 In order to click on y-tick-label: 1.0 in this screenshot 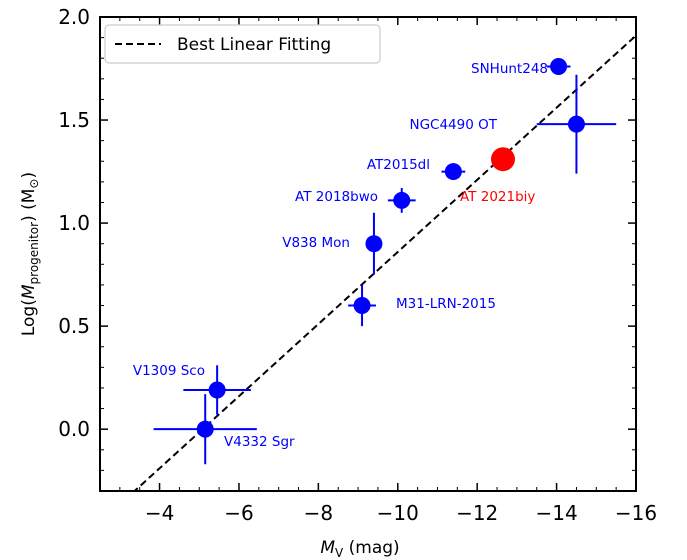, I will do `click(74, 223)`.